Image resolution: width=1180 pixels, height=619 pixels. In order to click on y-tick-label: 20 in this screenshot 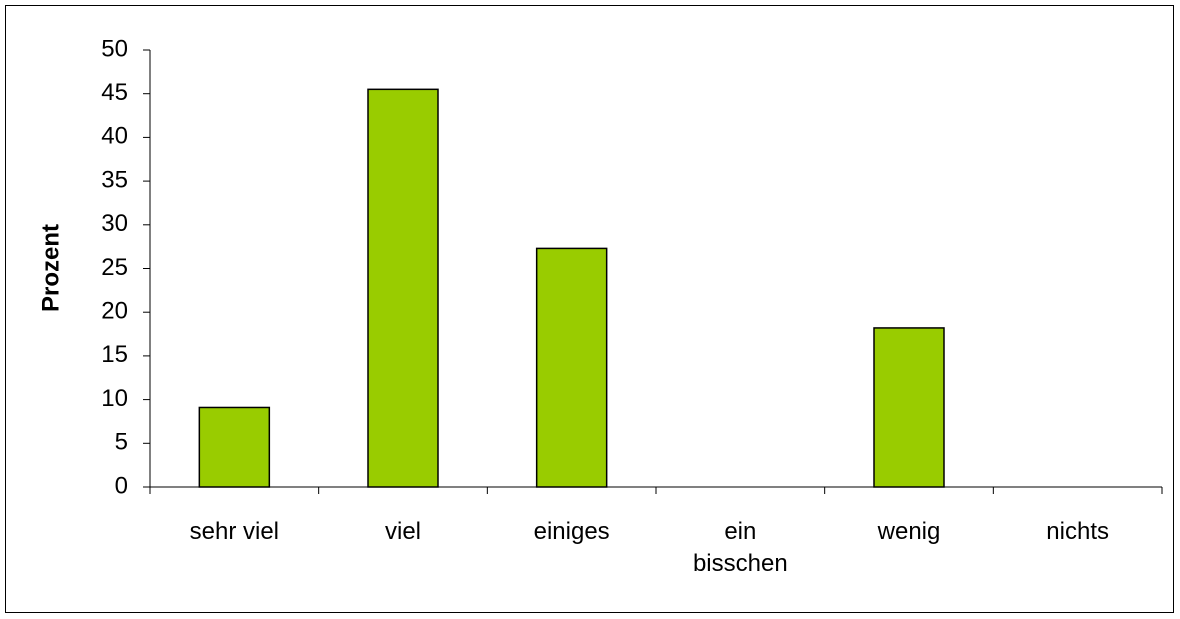, I will do `click(114, 311)`.